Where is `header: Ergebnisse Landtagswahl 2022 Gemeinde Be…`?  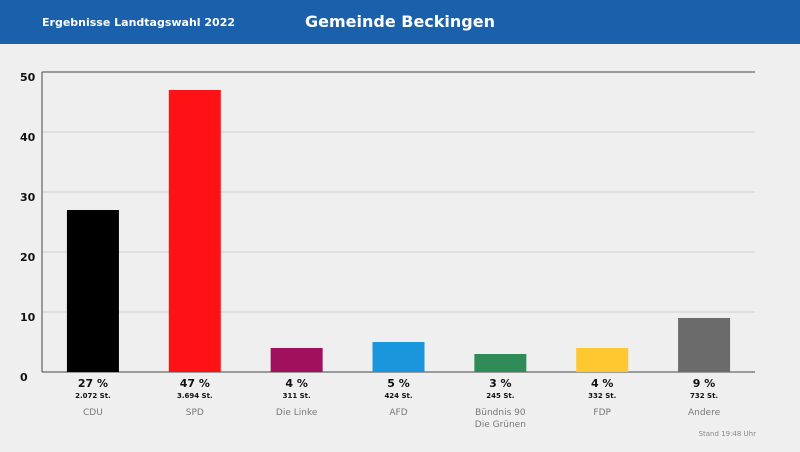 header: Ergebnisse Landtagswahl 2022 Gemeinde Be… is located at coordinates (400, 22).